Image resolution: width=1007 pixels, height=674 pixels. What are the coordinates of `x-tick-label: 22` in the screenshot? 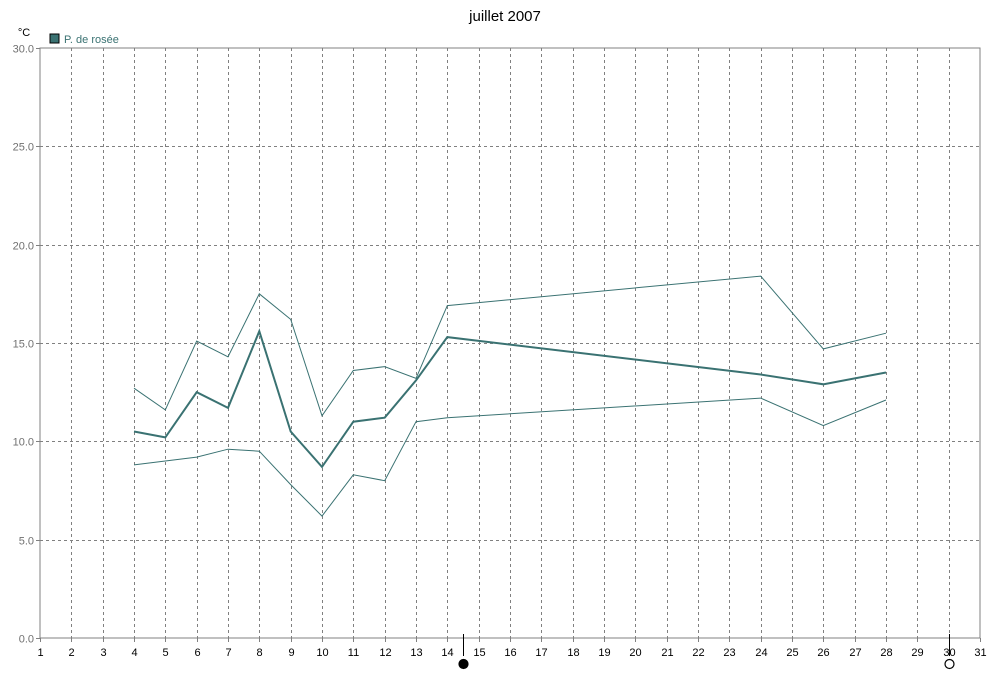 It's located at (698, 653).